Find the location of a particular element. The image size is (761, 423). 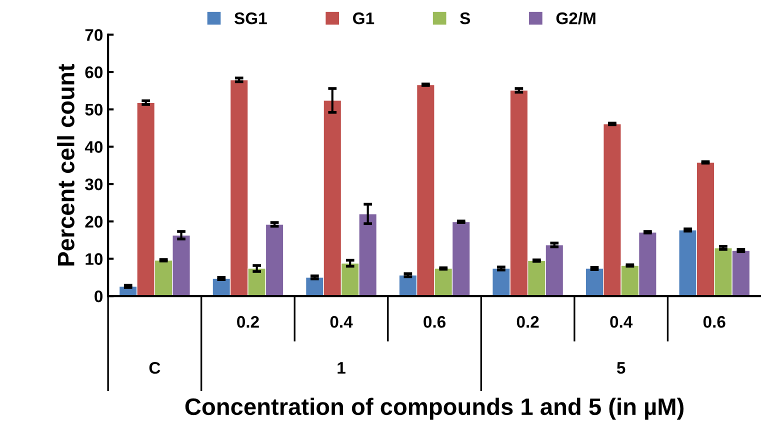

y-tick-label: 50 is located at coordinates (94, 110).